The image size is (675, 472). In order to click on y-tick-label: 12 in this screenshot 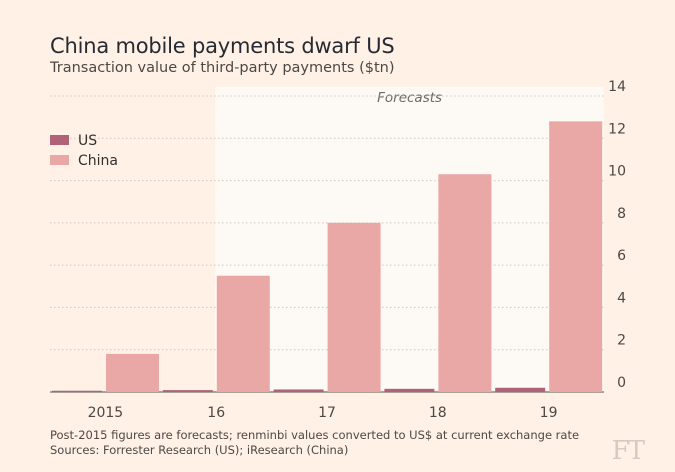, I will do `click(617, 129)`.